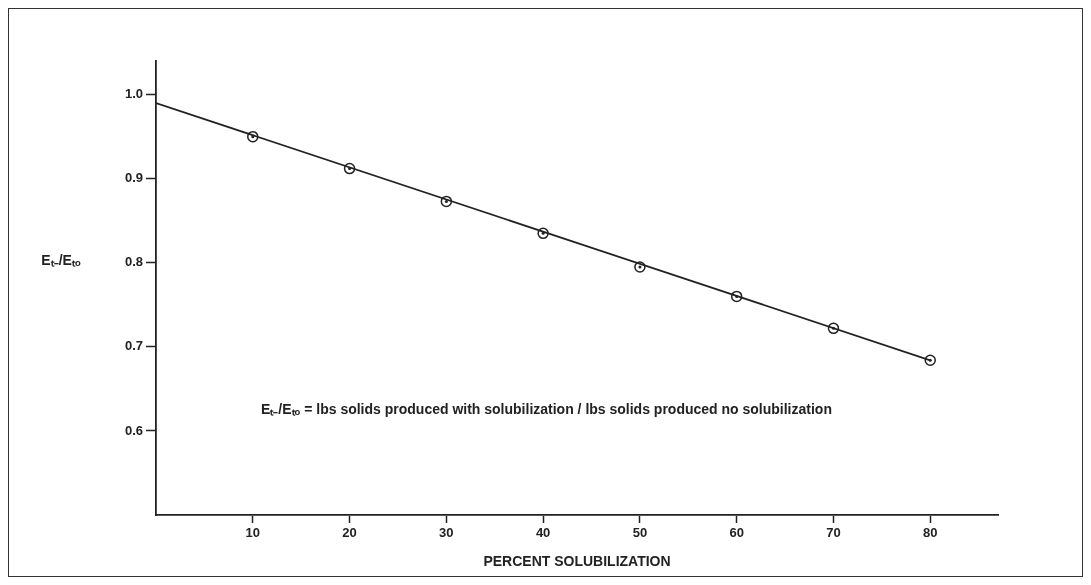 The image size is (1091, 585). I want to click on x-axis-title: PERCENT SOLUBILIZATION, so click(577, 561).